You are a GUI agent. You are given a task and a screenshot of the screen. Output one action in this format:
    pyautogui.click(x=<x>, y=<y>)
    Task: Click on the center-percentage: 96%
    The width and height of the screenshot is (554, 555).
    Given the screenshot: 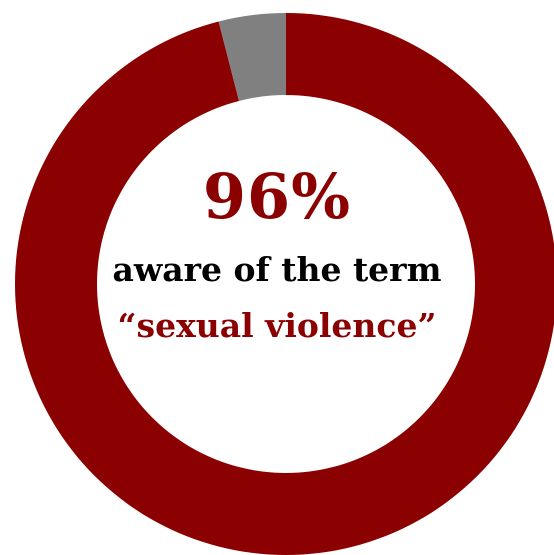 What is the action you would take?
    pyautogui.click(x=277, y=196)
    